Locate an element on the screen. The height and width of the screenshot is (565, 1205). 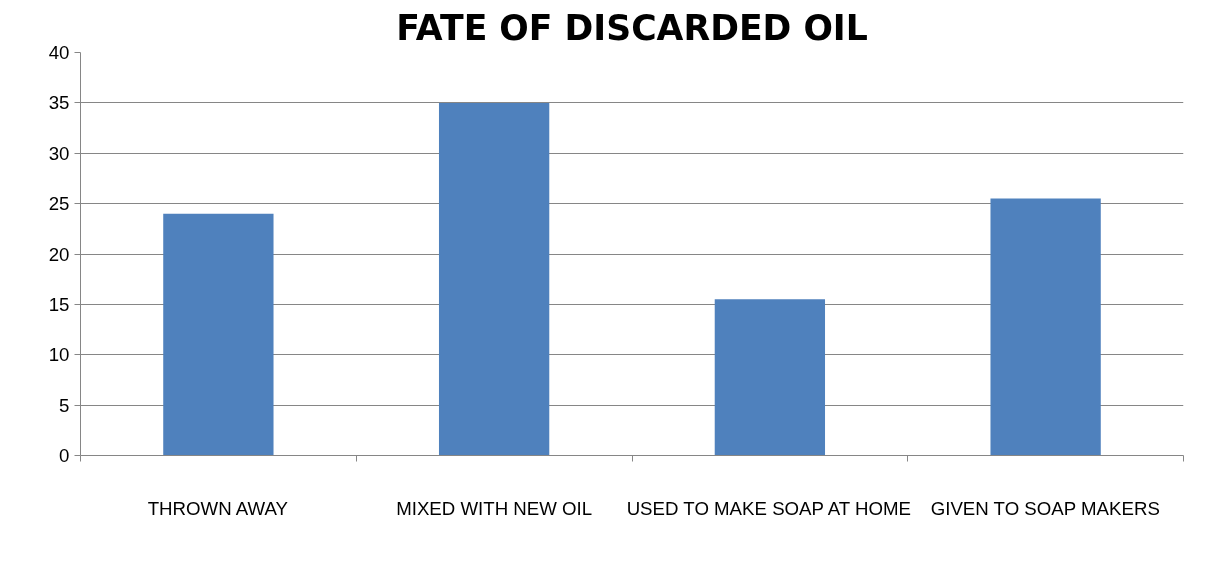
y-tick-label: 15 is located at coordinates (59, 304).